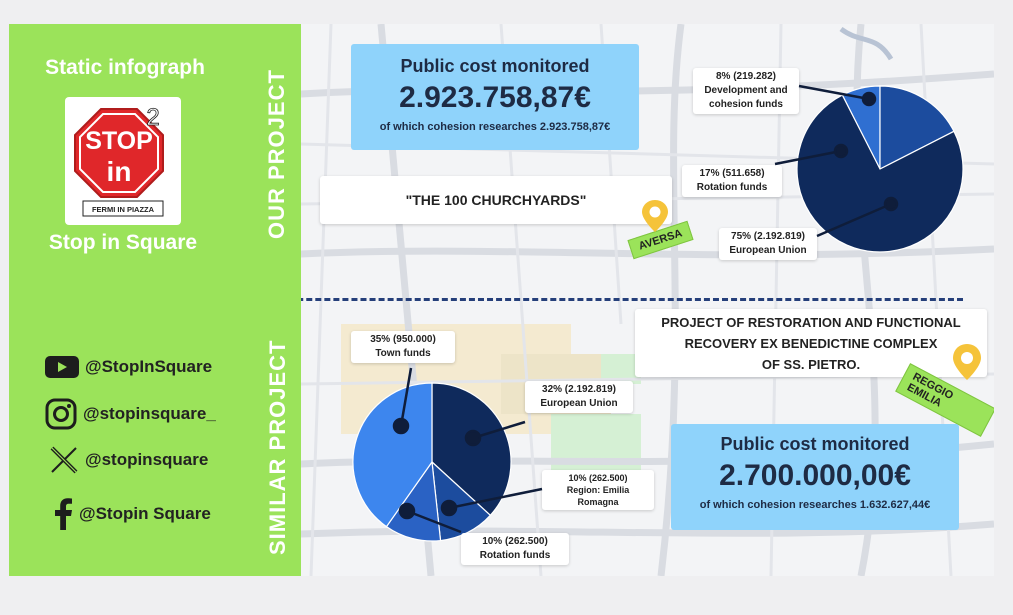  I want to click on social-facebook: @Stopin Square, so click(132, 514).